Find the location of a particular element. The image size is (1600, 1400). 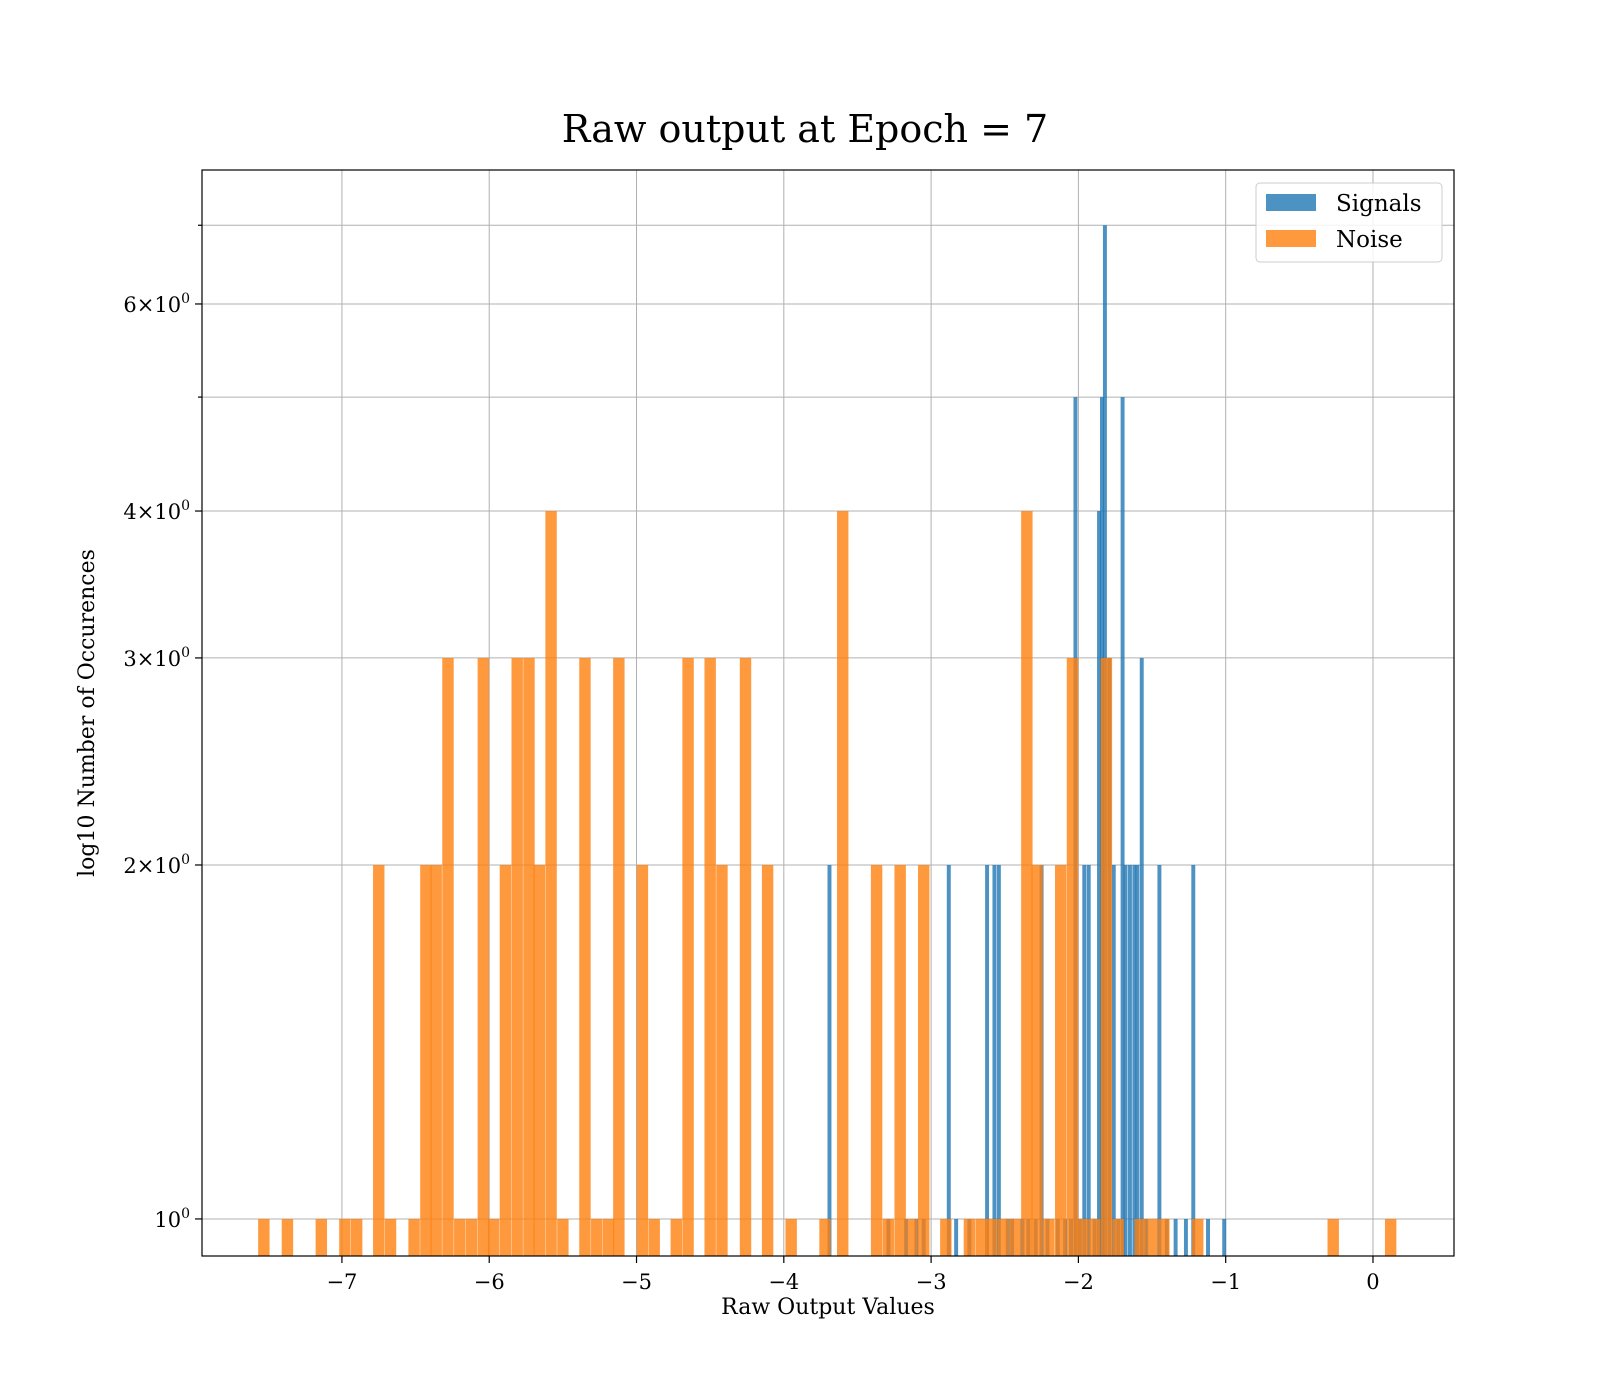

legend-label-signals: Signals is located at coordinates (1379, 204).